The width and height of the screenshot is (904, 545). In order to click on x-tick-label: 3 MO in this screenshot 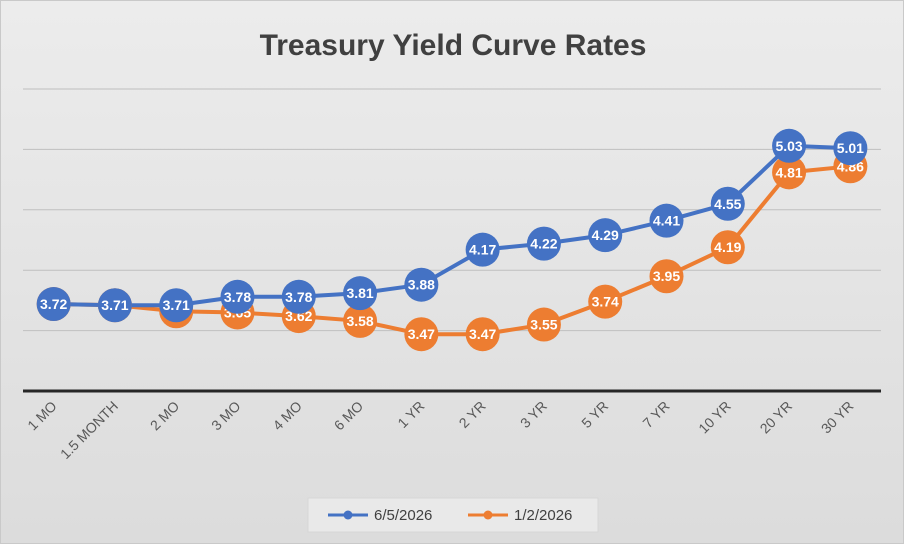, I will do `click(226, 416)`.